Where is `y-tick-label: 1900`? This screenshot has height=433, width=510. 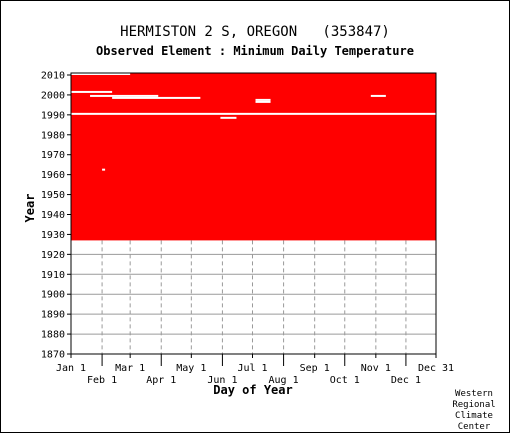
y-tick-label: 1900 is located at coordinates (53, 295).